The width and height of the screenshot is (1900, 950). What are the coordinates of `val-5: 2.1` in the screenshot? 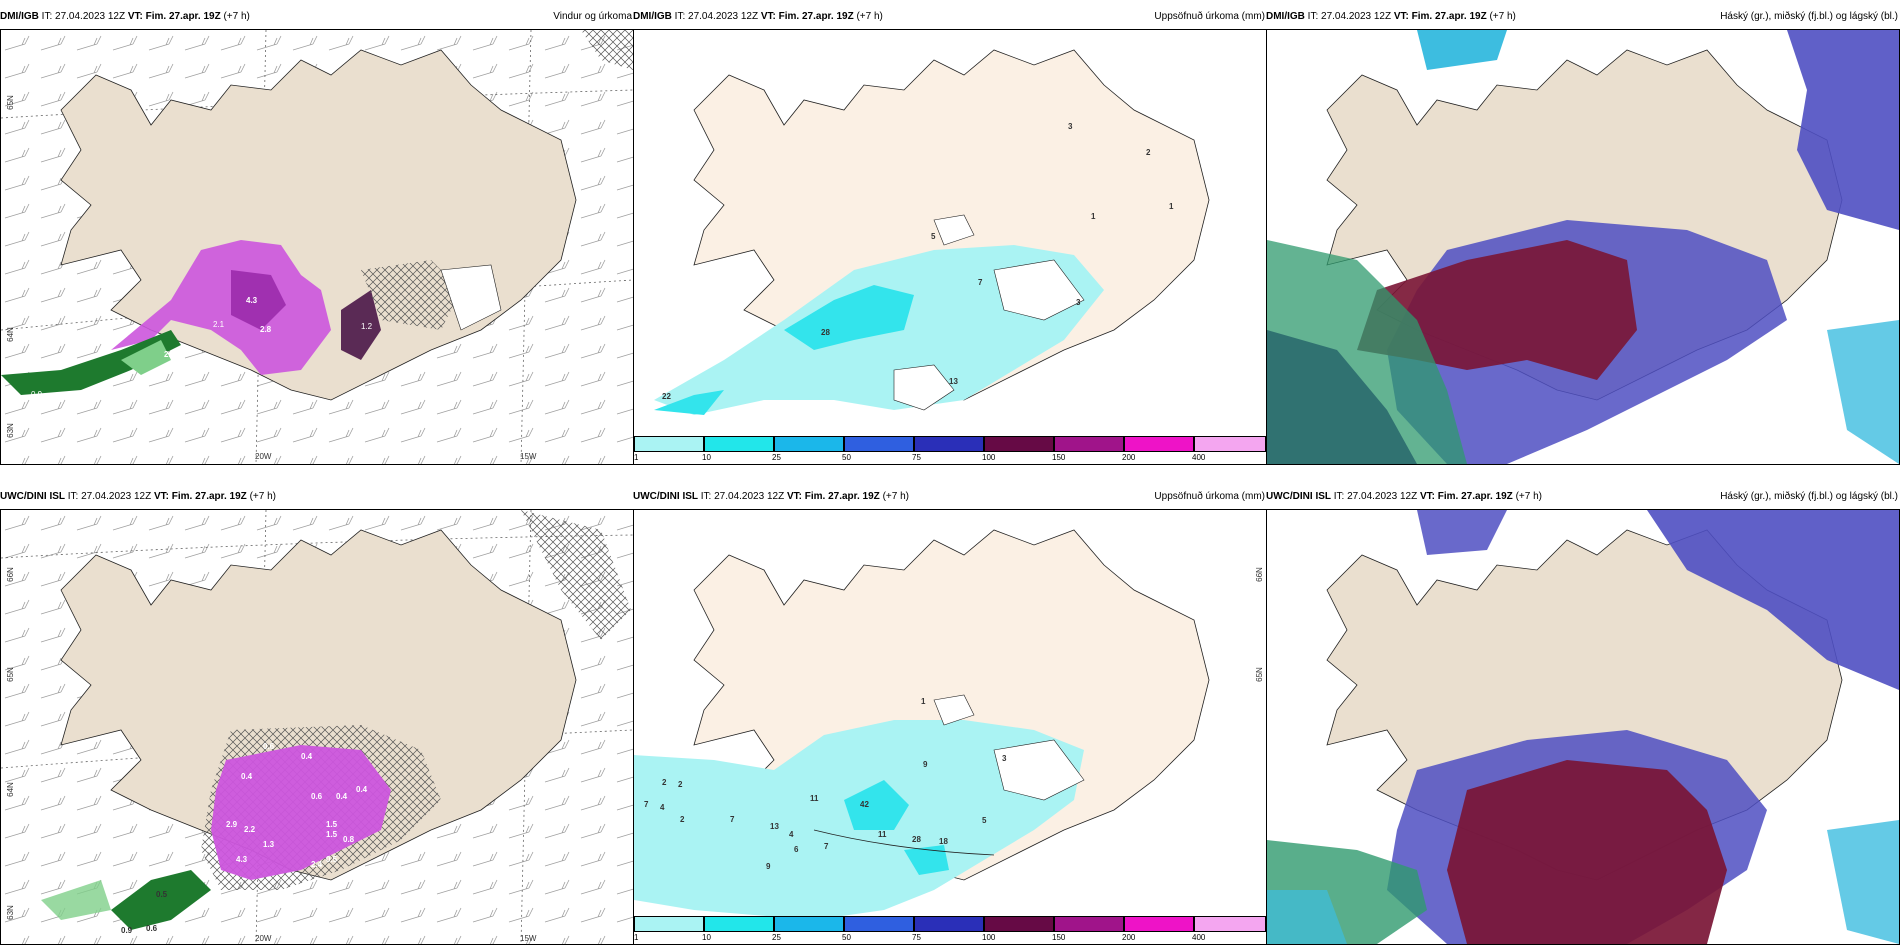 It's located at (219, 324).